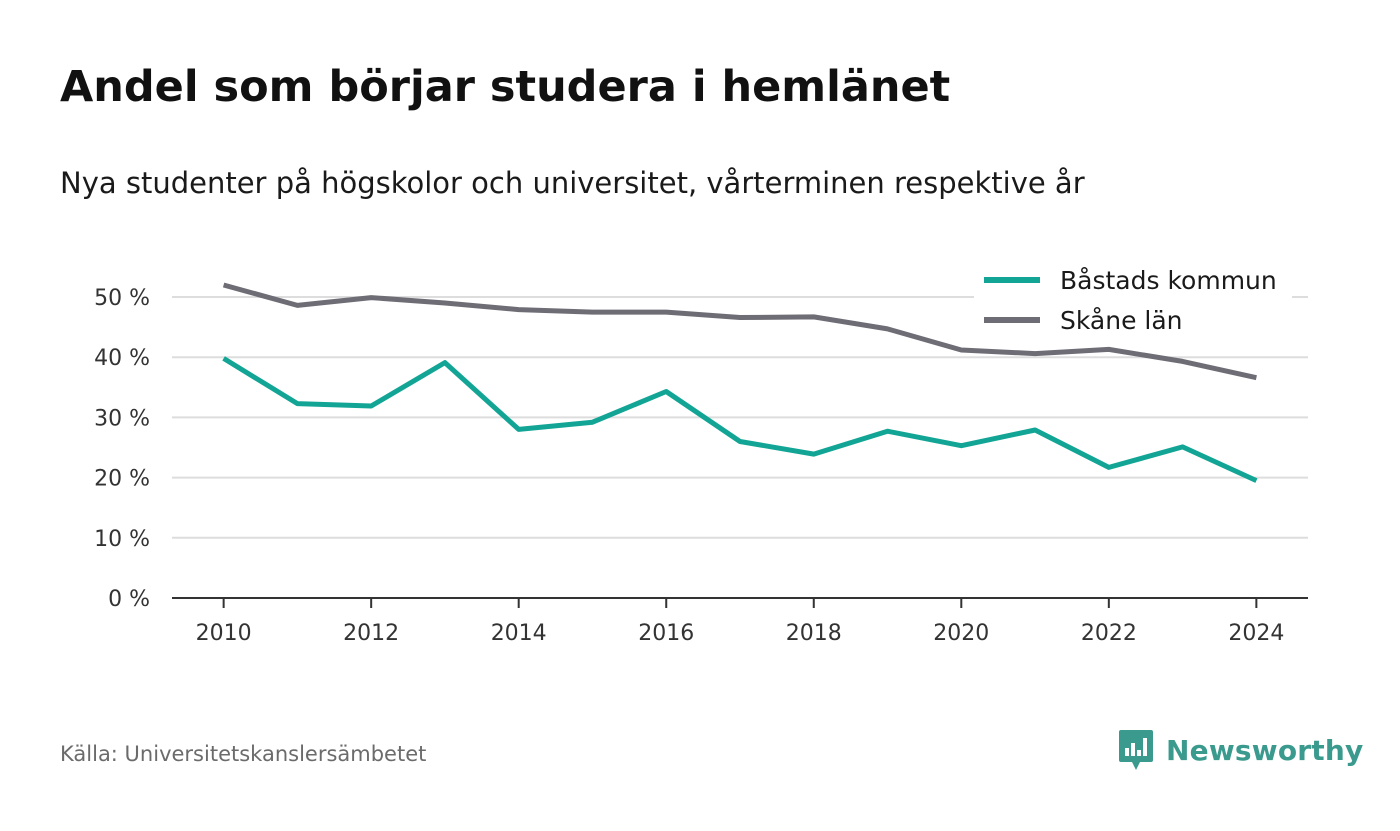 The height and width of the screenshot is (831, 1400). I want to click on y-tick-label: 50 %, so click(122, 298).